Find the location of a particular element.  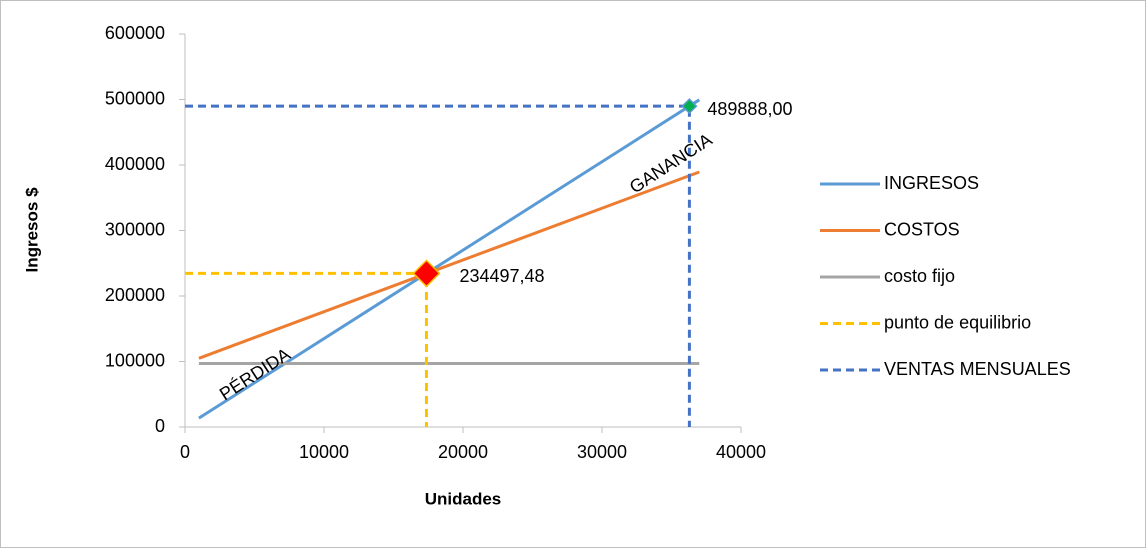

x-tick-label: 20000 is located at coordinates (463, 452).